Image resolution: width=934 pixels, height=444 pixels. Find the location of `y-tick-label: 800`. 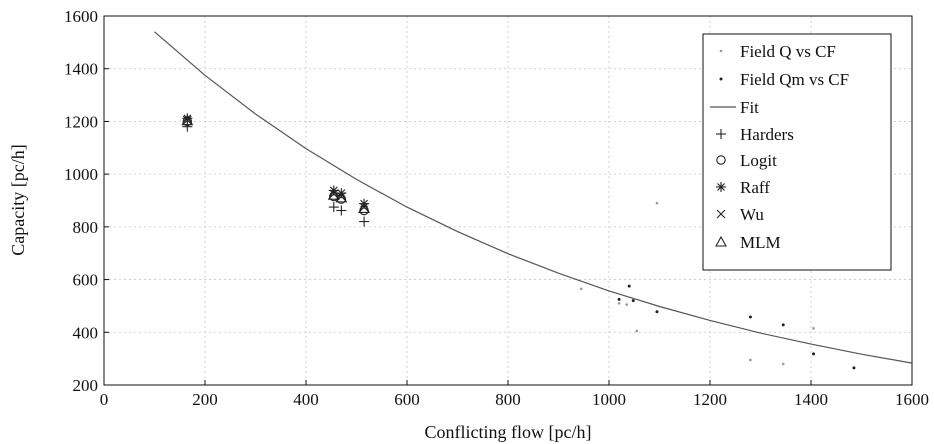

y-tick-label: 800 is located at coordinates (86, 227).